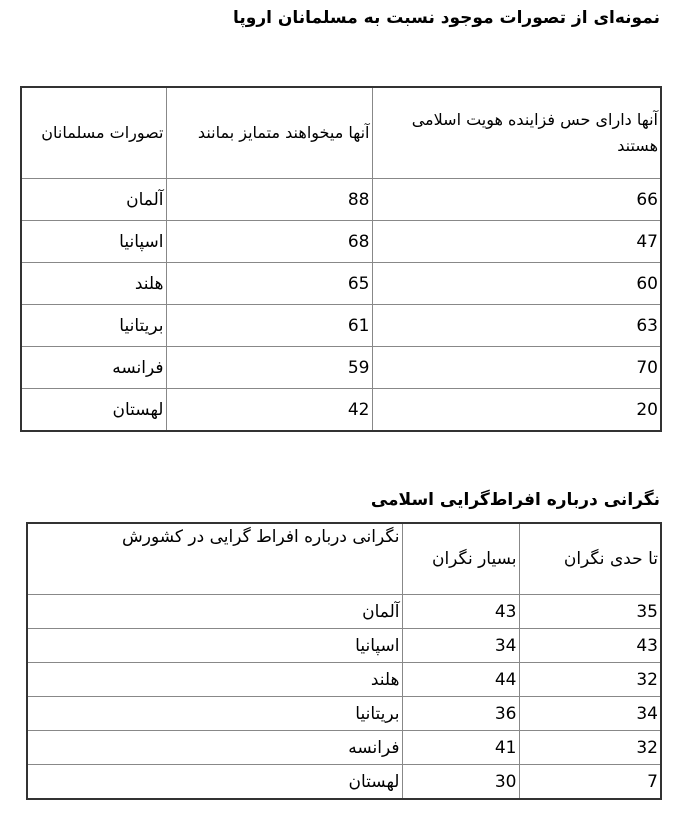  I want to click on header-cell: تصورات مسلمانان, so click(93, 132).